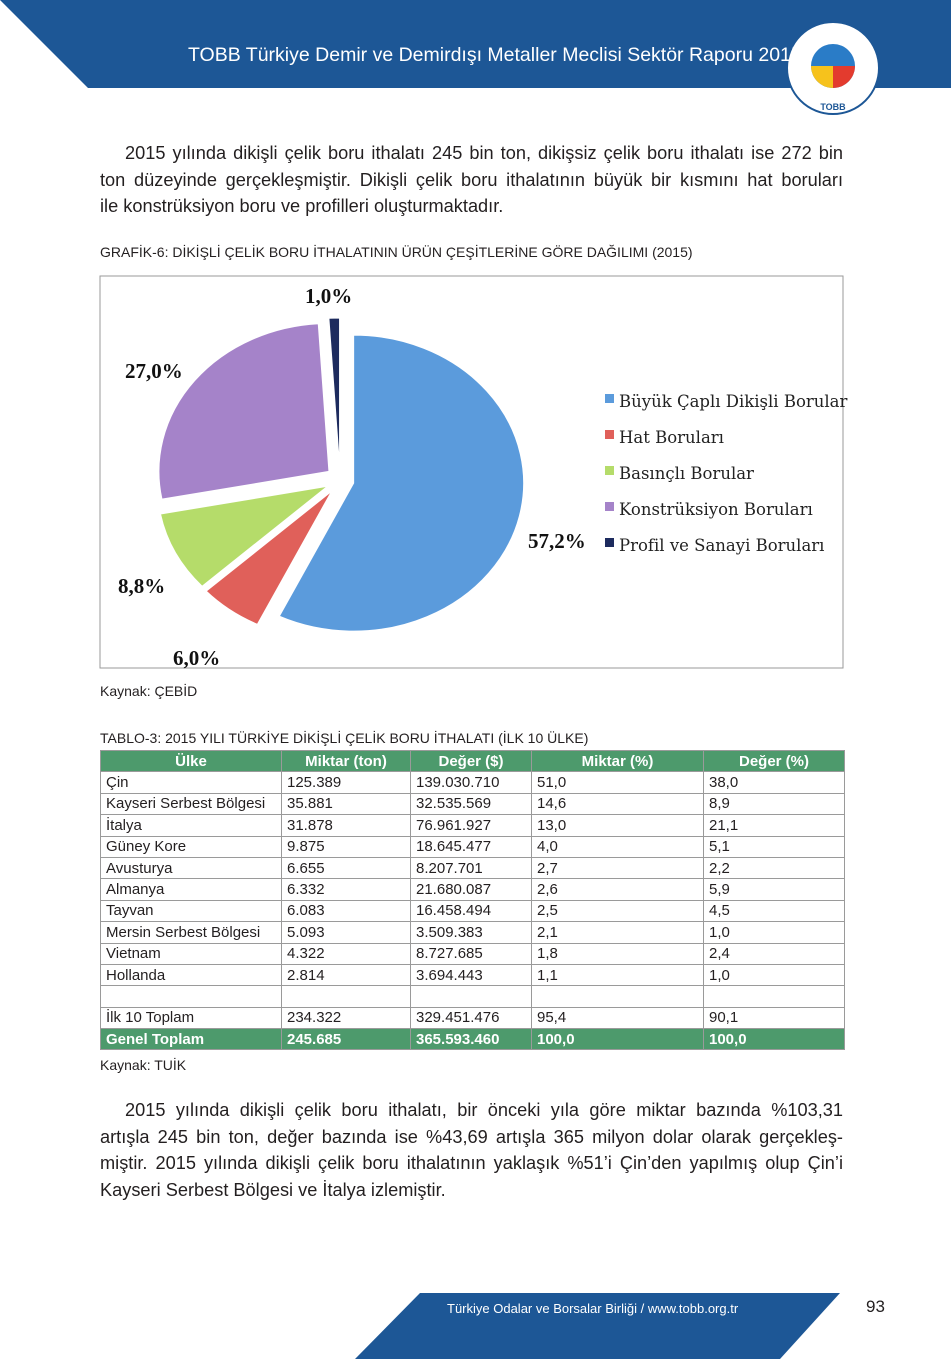 The height and width of the screenshot is (1359, 951). Describe the element at coordinates (346, 889) in the screenshot. I see `table-cell: 6.332` at that location.